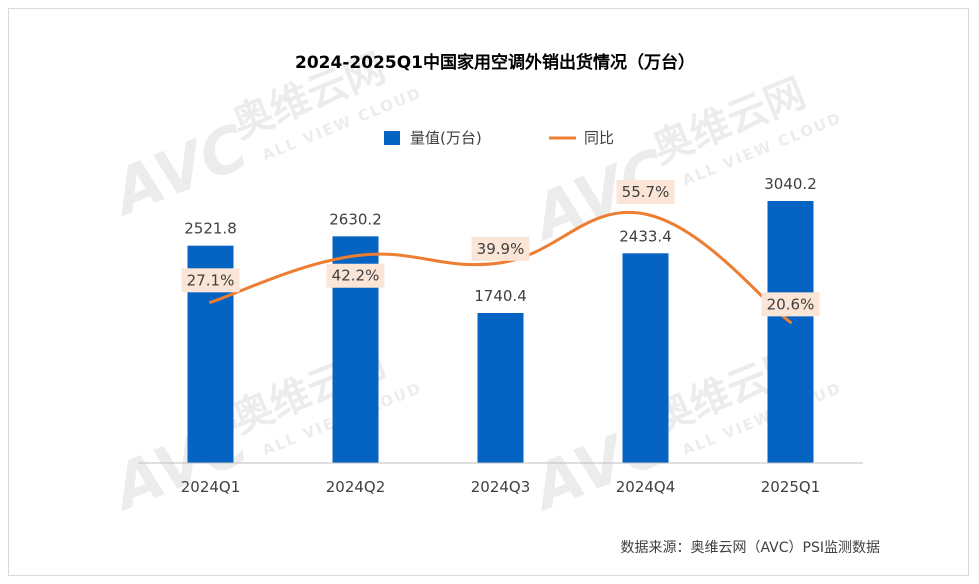 This screenshot has height=584, width=979. I want to click on x-tick-label: 2024Q2, so click(356, 487).